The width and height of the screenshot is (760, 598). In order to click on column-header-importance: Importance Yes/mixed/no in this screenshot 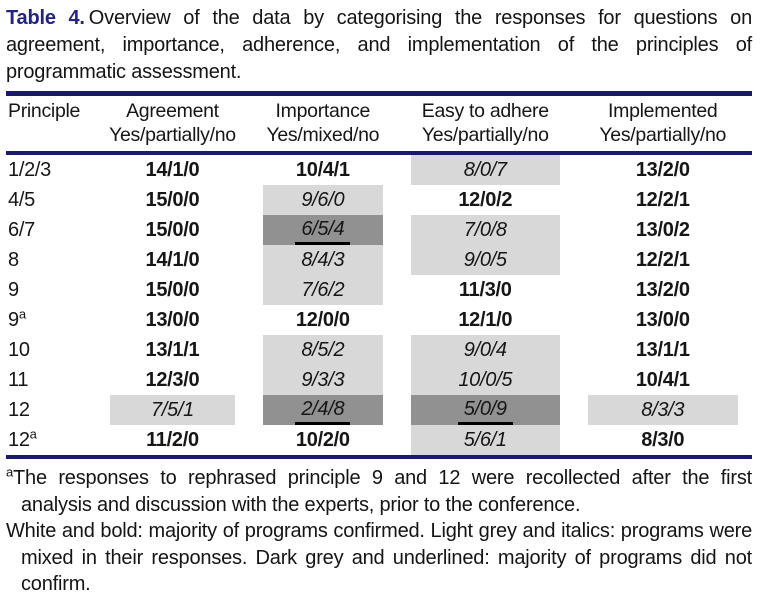, I will do `click(323, 124)`.